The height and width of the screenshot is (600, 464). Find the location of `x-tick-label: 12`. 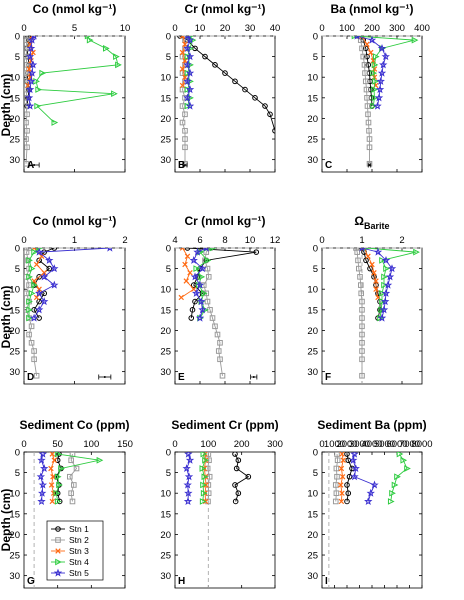

x-tick-label: 12 is located at coordinates (275, 240).